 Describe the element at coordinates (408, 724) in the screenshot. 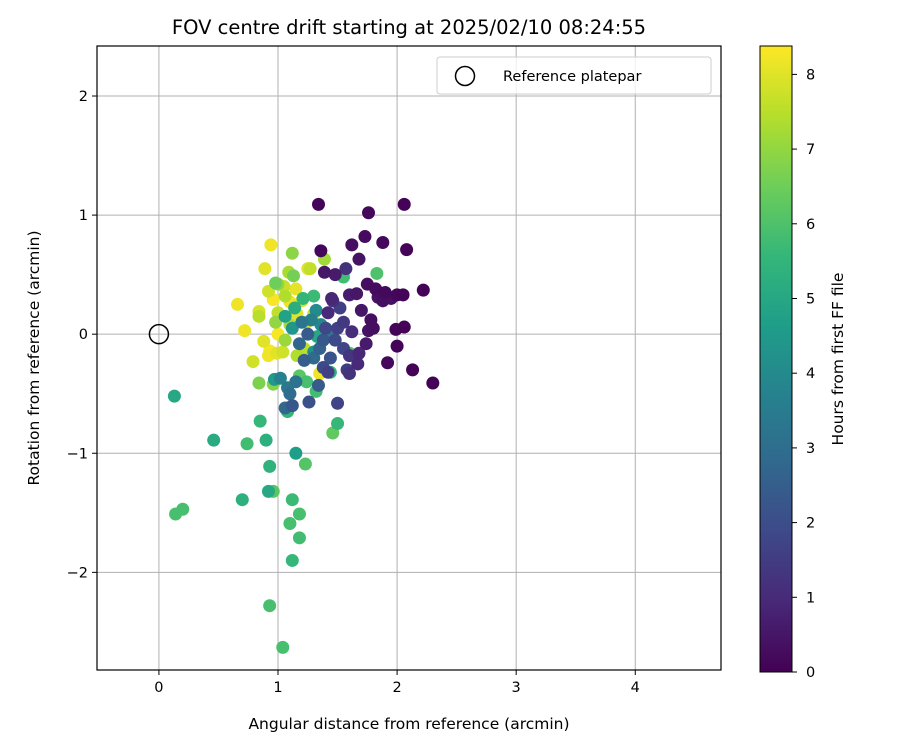

I see `x-axis-label: Angular distance from reference (arcmin)` at that location.